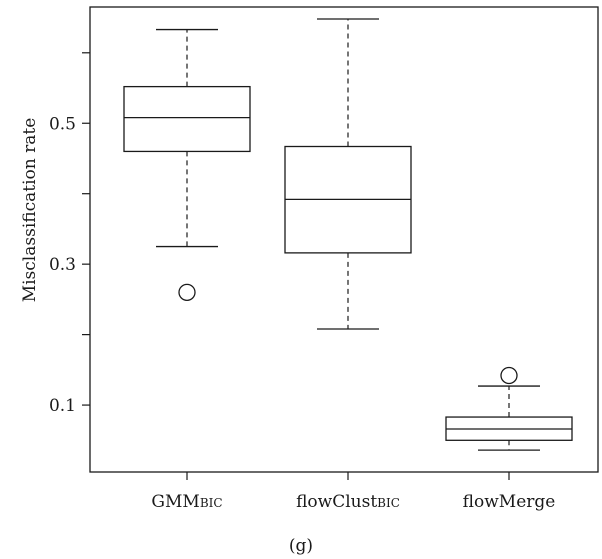 The image size is (602, 559). What do you see at coordinates (69, 234) in the screenshot?
I see `y-axis: 0.1 0.3 0.5` at bounding box center [69, 234].